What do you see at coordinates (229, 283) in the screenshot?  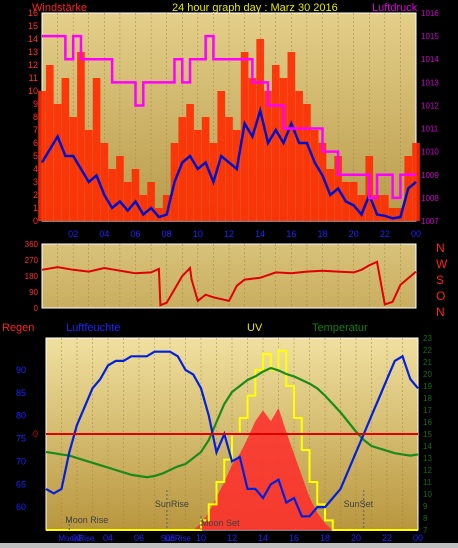 I see `wind-direction-line` at bounding box center [229, 283].